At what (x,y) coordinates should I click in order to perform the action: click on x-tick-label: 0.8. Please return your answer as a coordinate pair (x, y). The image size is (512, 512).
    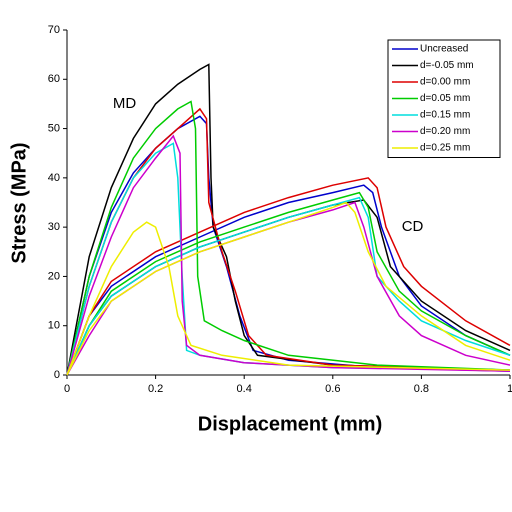
    Looking at the image, I should click on (421, 389).